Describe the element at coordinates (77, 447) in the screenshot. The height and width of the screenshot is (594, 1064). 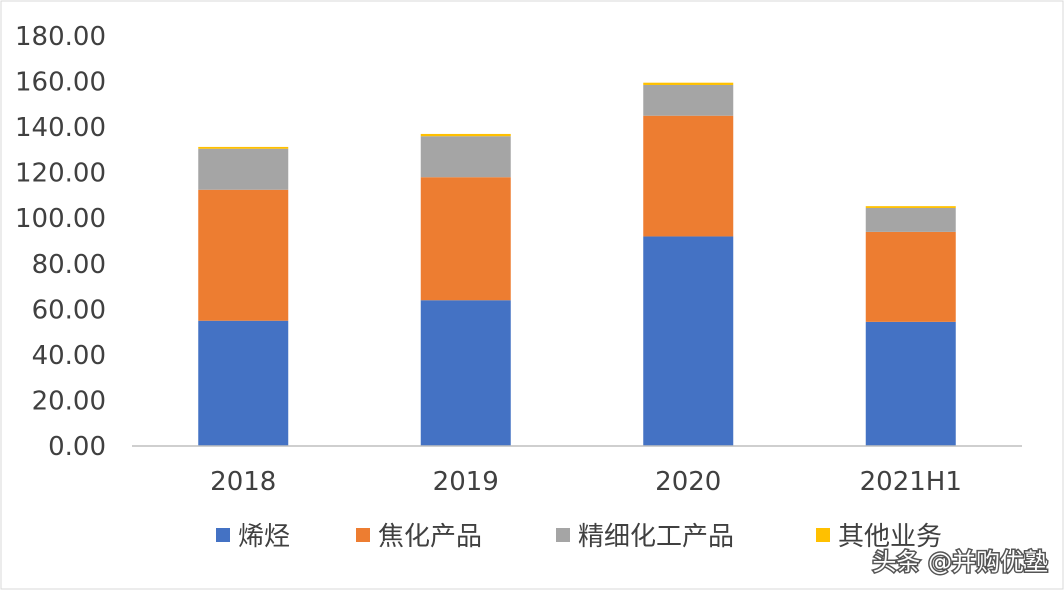
I see `y-tick-label: 0.00` at that location.